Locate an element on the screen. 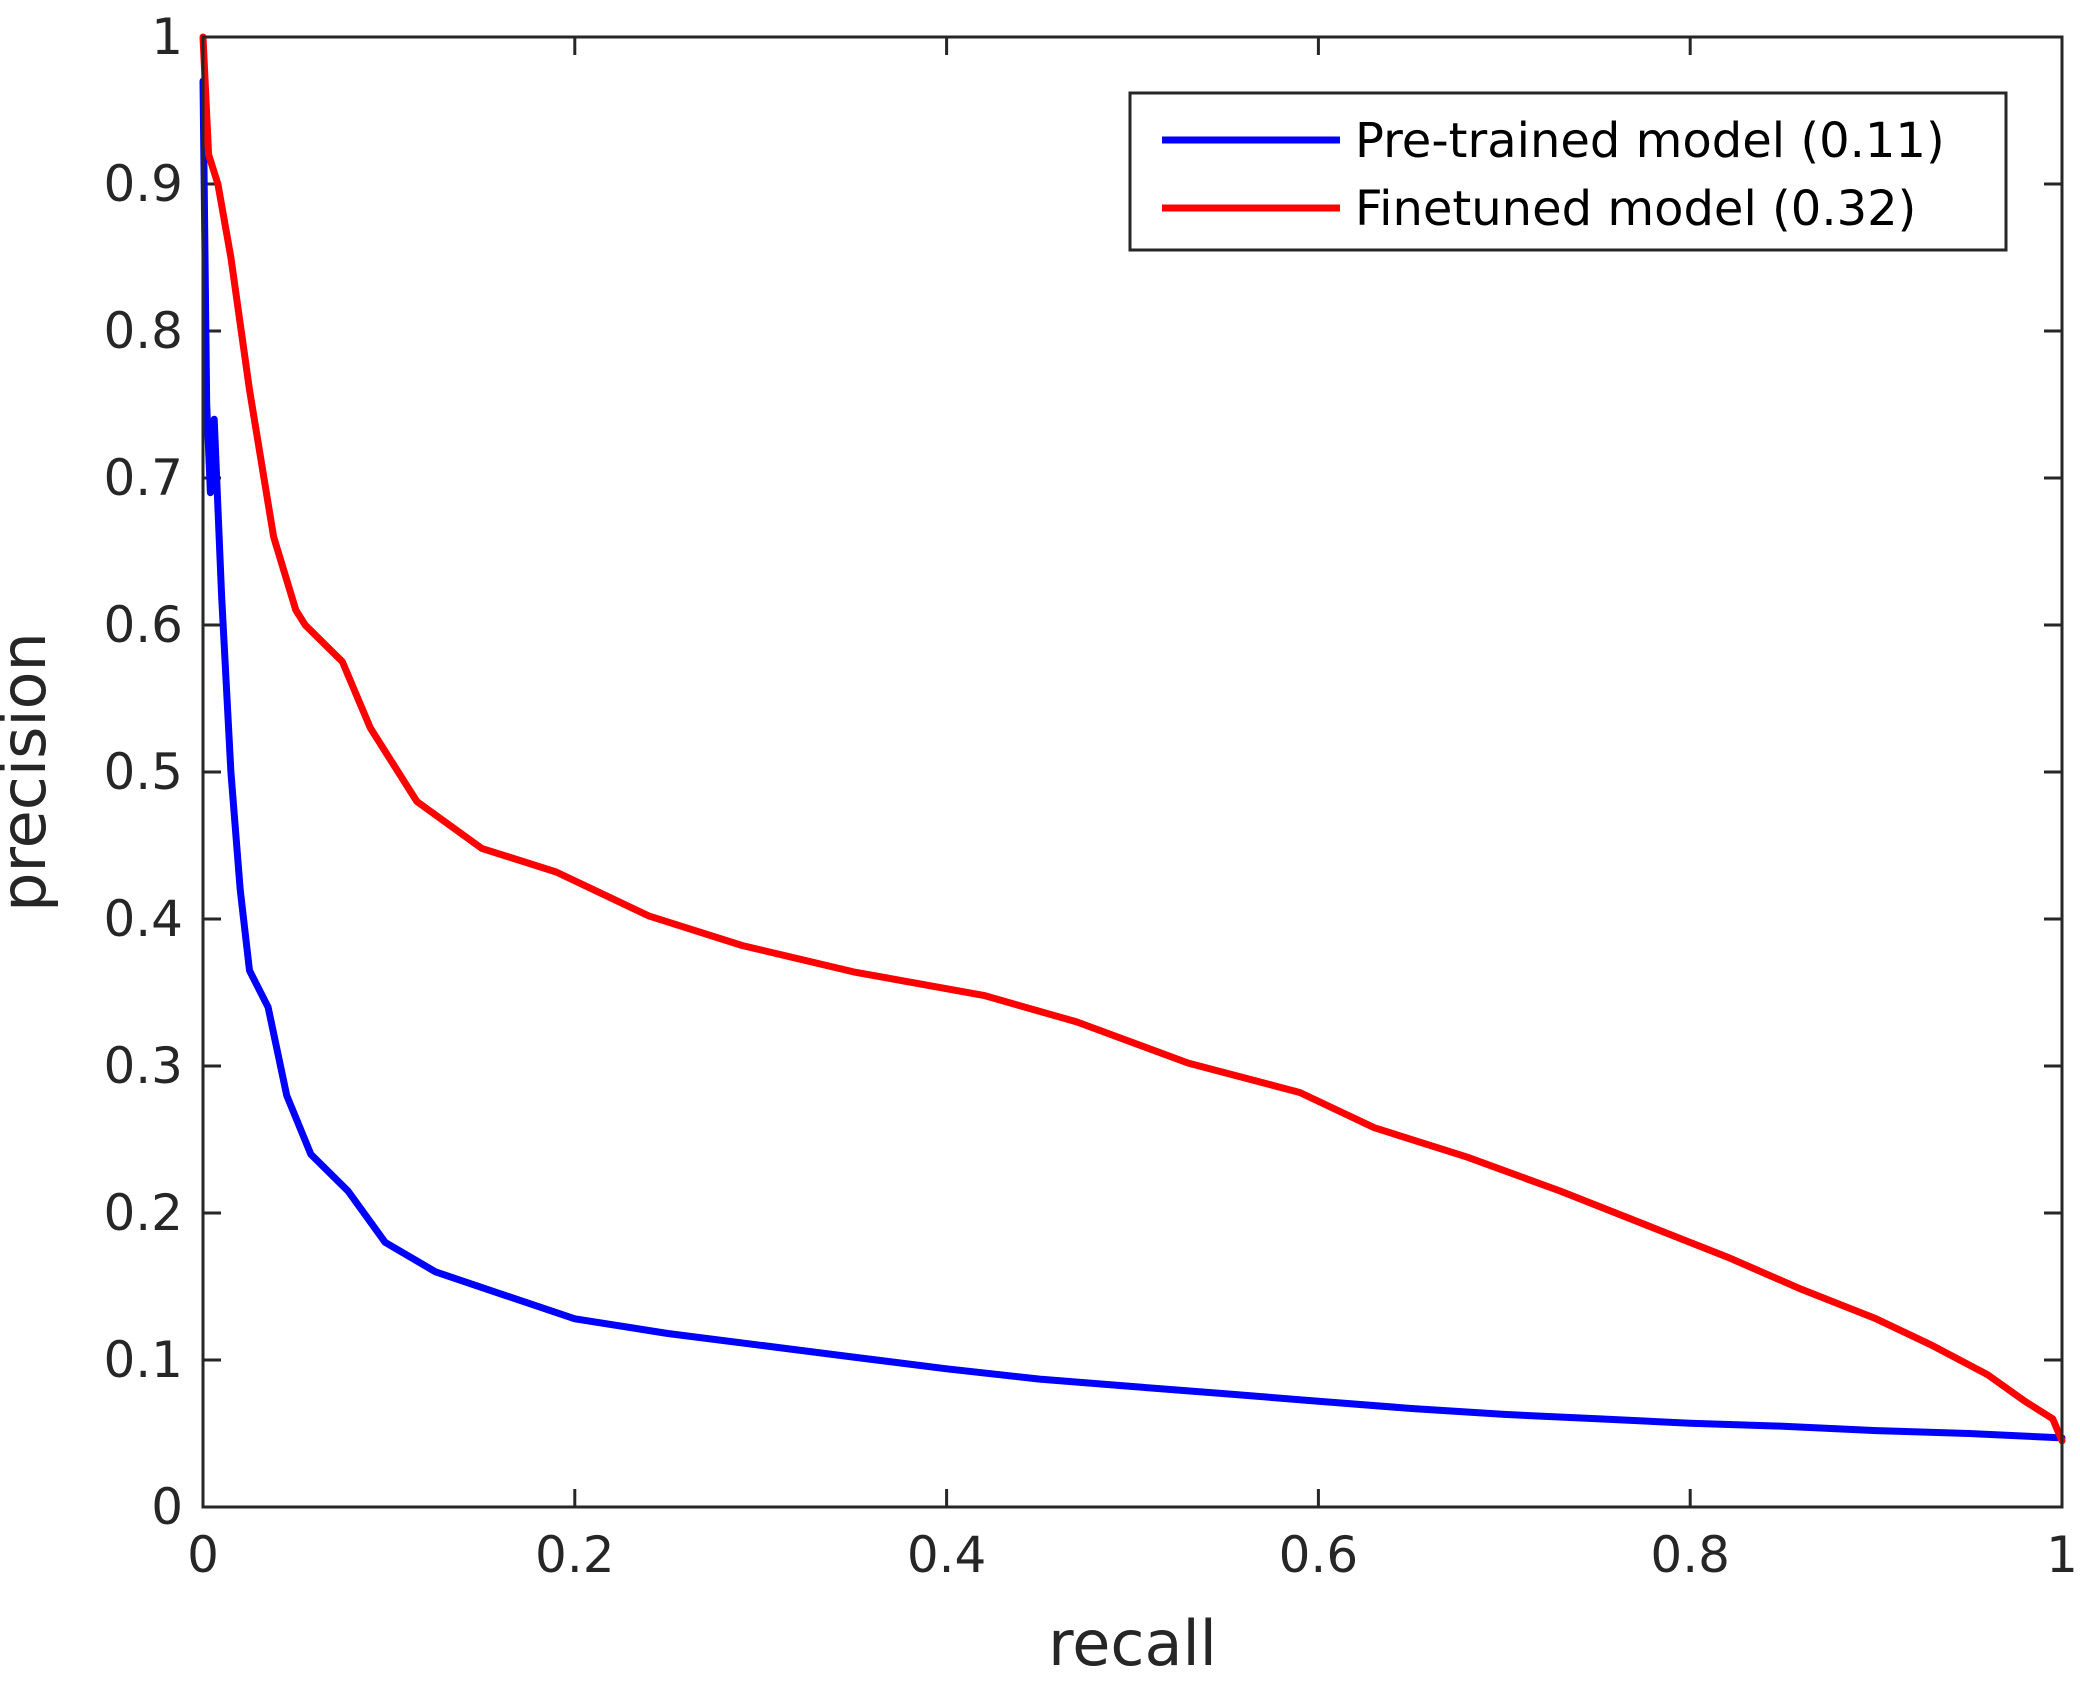 This screenshot has height=1687, width=2080. x-tick-labels: 0 0.2 0.4 0.6 0.8 1 is located at coordinates (1132, 1555).